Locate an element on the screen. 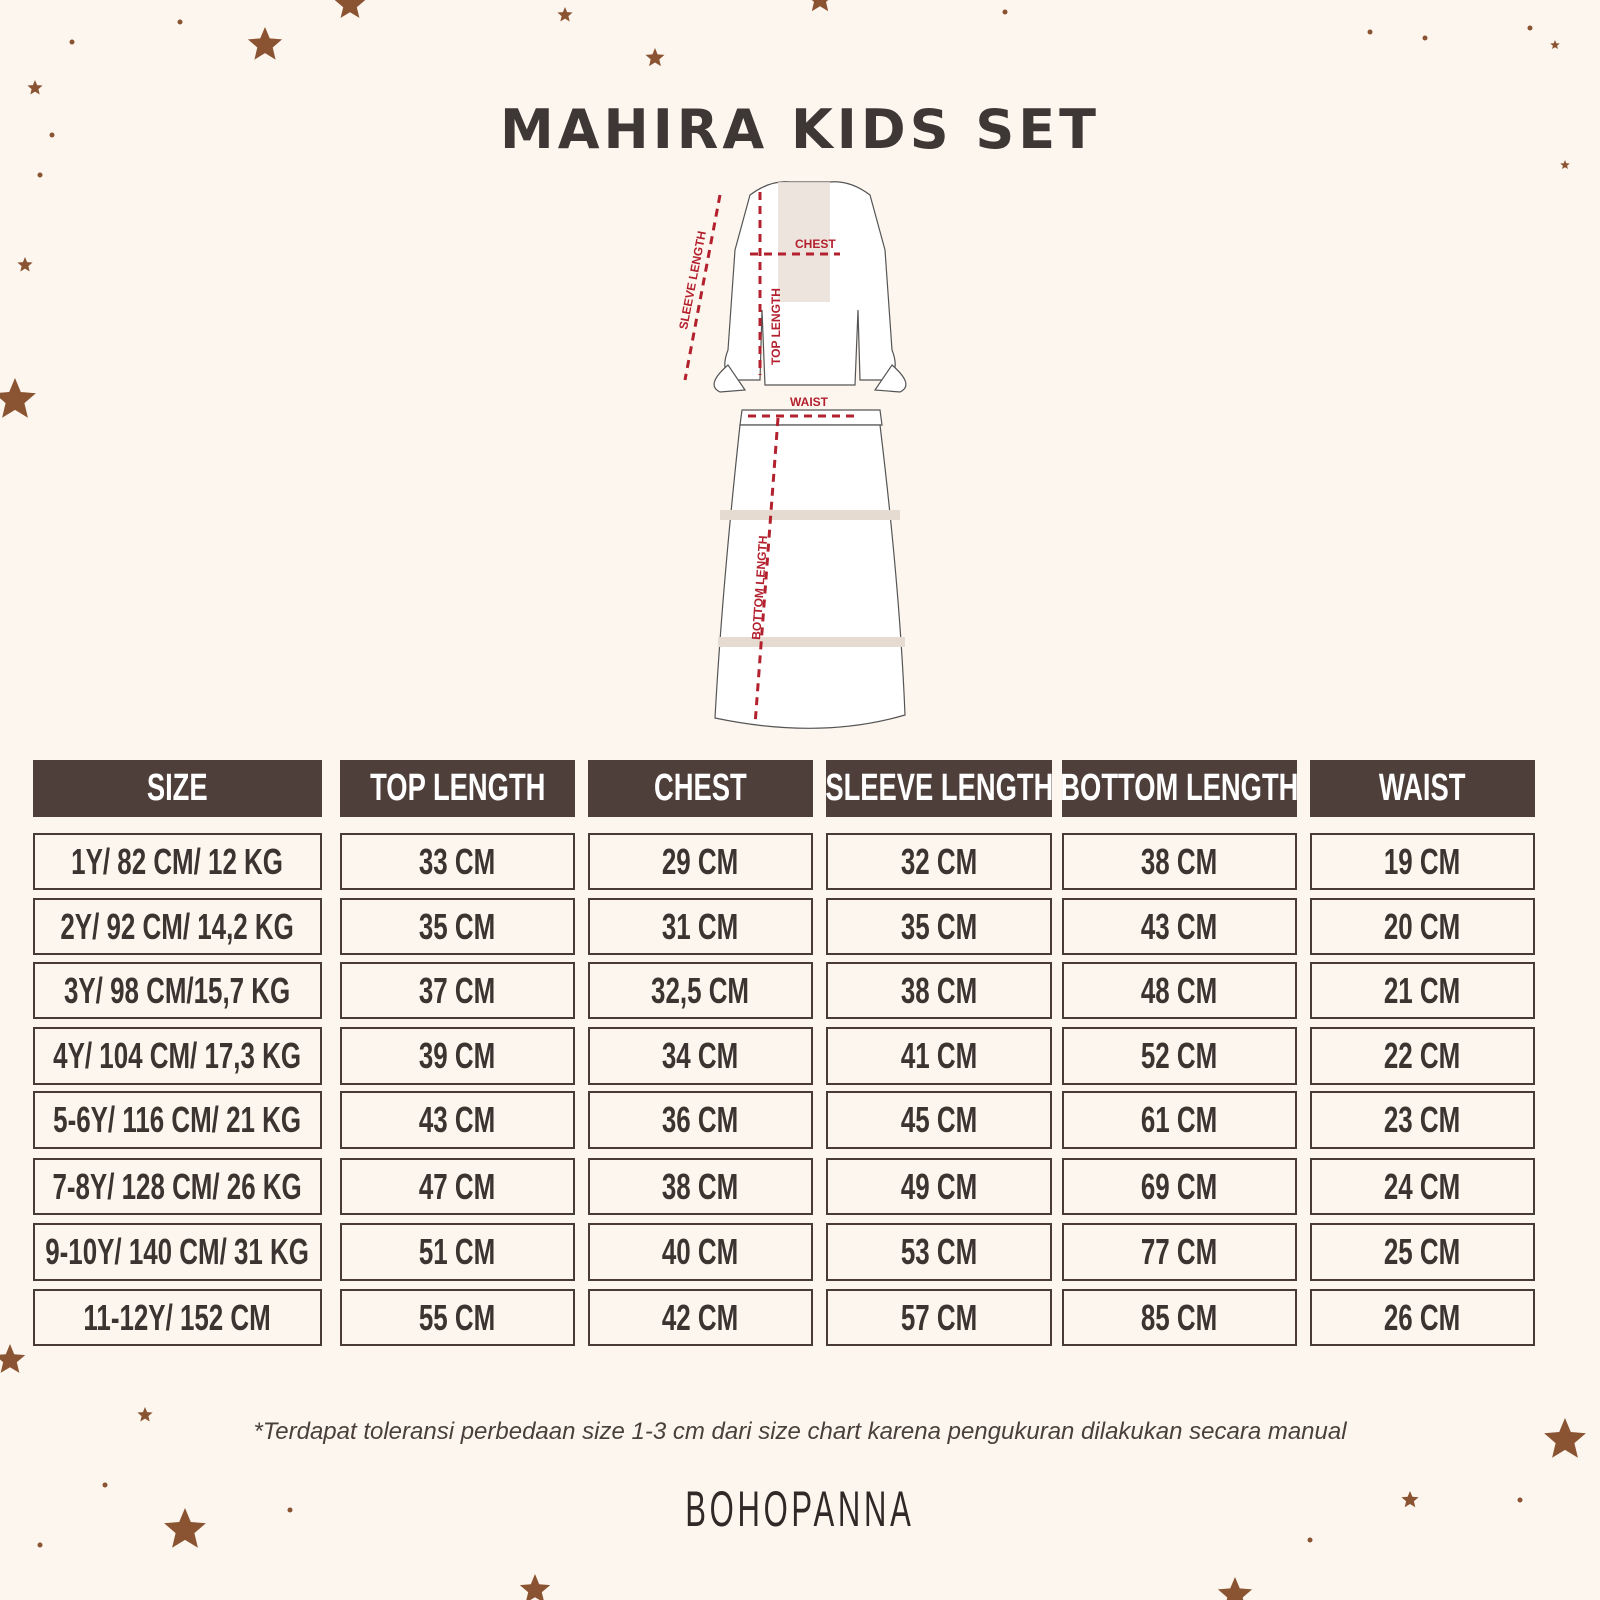  measurement-cell: 48 CM is located at coordinates (1179, 990).